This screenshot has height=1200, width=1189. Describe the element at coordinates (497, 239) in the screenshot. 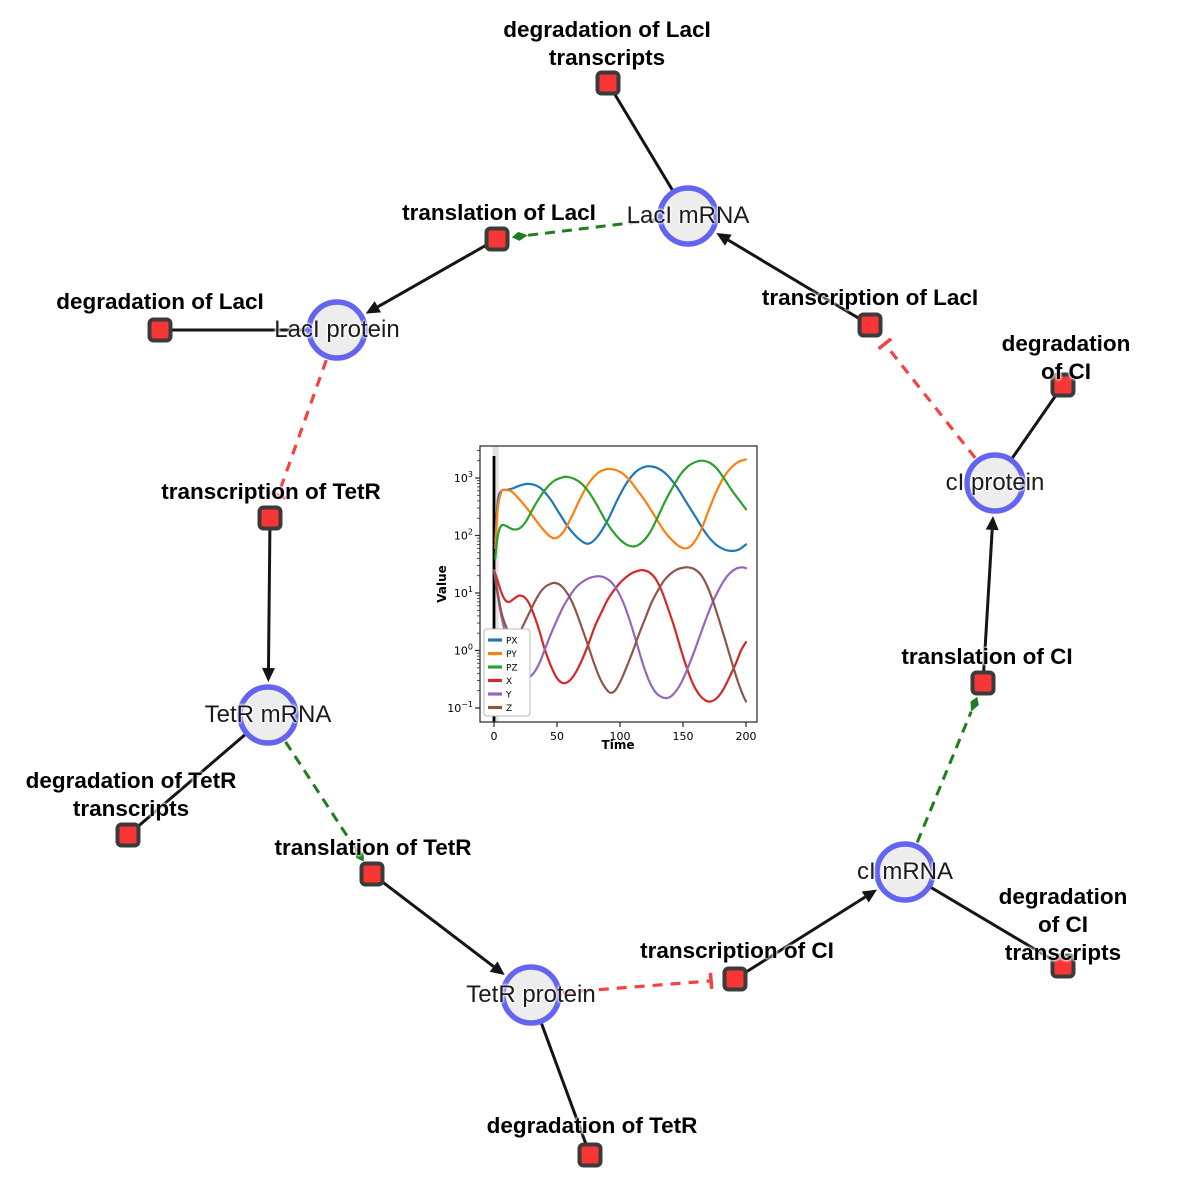

I see `reaction-node-translation-laci` at that location.